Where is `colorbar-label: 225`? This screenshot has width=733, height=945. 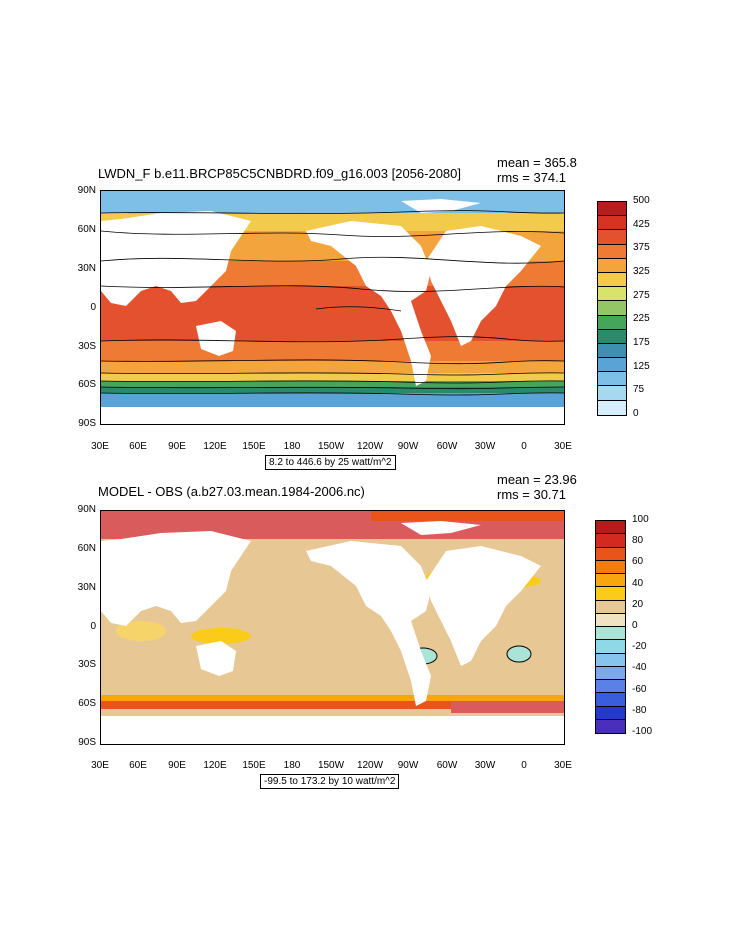 colorbar-label: 225 is located at coordinates (641, 319).